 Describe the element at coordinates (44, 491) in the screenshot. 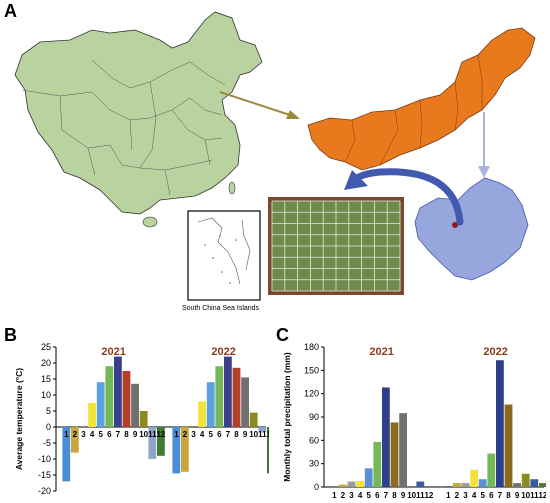

I see `y-tick-label: -20` at that location.